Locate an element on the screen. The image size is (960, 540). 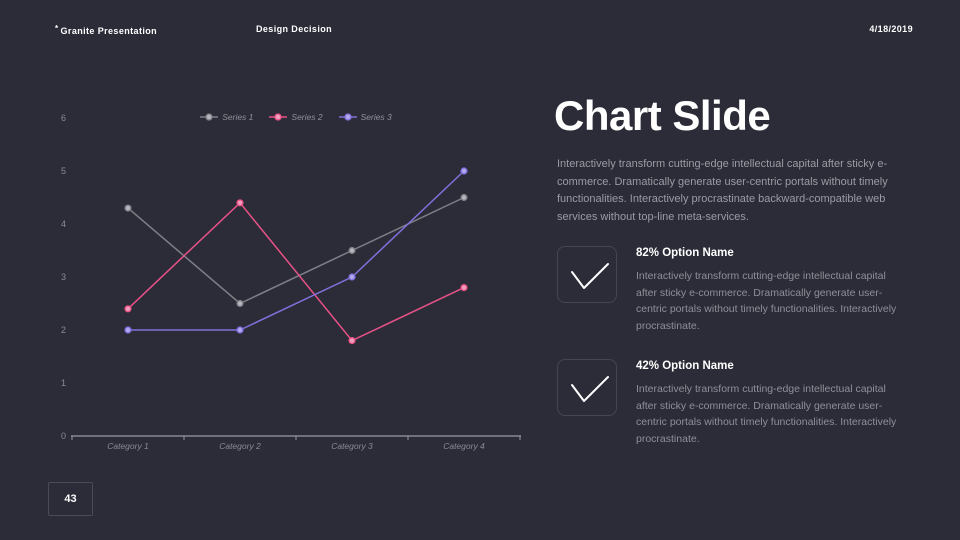
legend-item: Series 2 is located at coordinates (296, 117).